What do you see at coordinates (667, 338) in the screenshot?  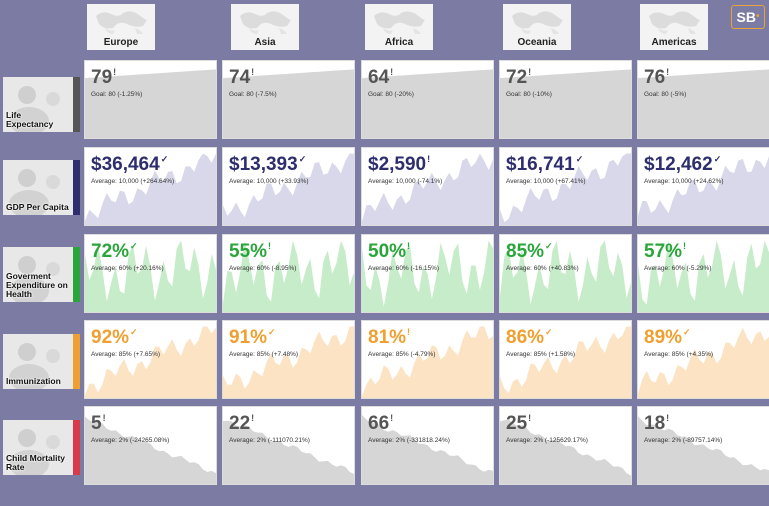 I see `kpi-value: 89%✓` at bounding box center [667, 338].